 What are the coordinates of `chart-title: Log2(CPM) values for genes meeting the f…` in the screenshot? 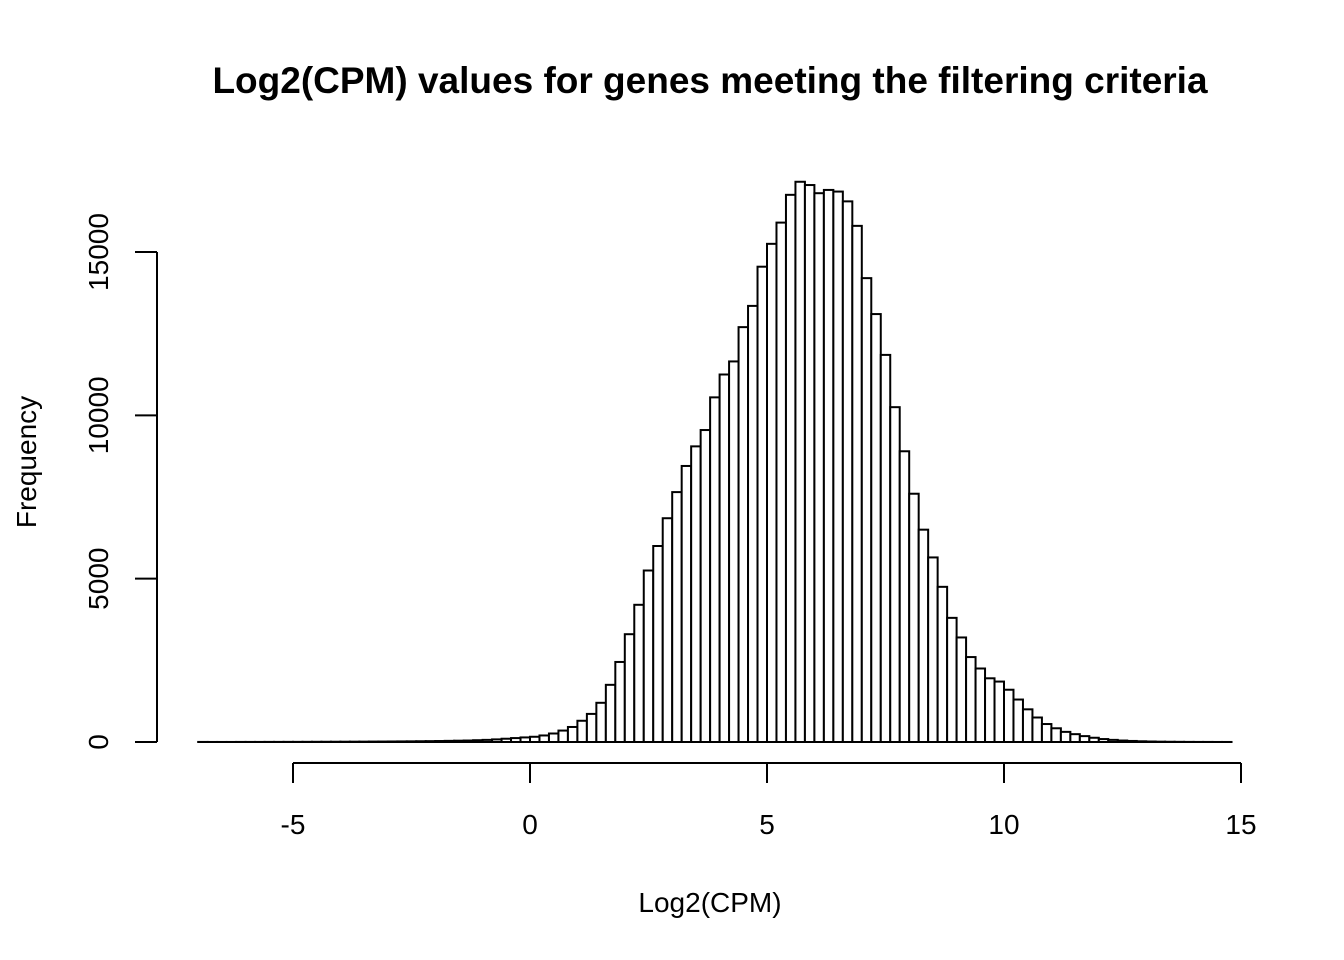 It's located at (710, 80).